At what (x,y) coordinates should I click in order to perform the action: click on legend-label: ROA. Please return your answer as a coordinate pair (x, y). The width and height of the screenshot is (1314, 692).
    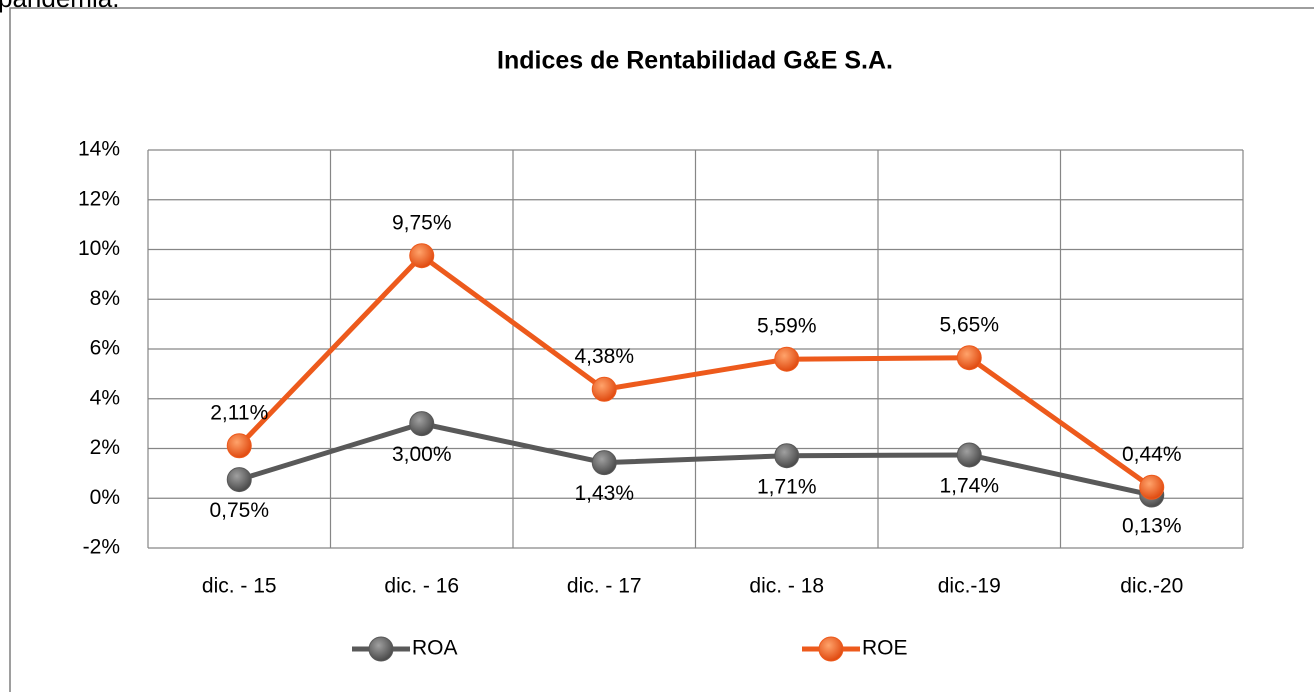
    Looking at the image, I should click on (435, 648).